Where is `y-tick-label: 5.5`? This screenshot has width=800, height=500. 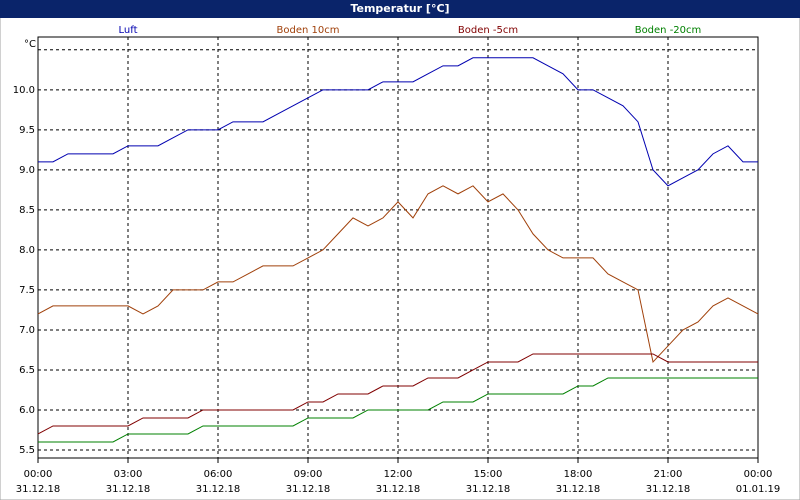 y-tick-label: 5.5 is located at coordinates (27, 450).